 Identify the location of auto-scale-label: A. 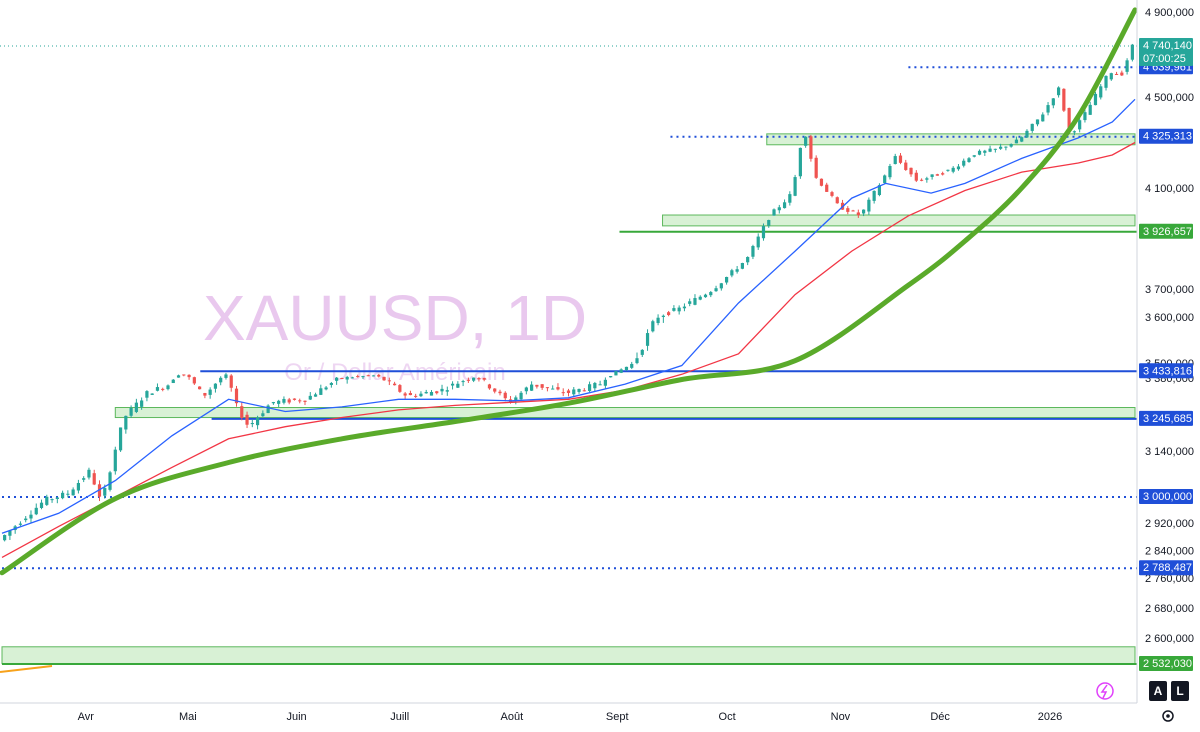
(1158, 691).